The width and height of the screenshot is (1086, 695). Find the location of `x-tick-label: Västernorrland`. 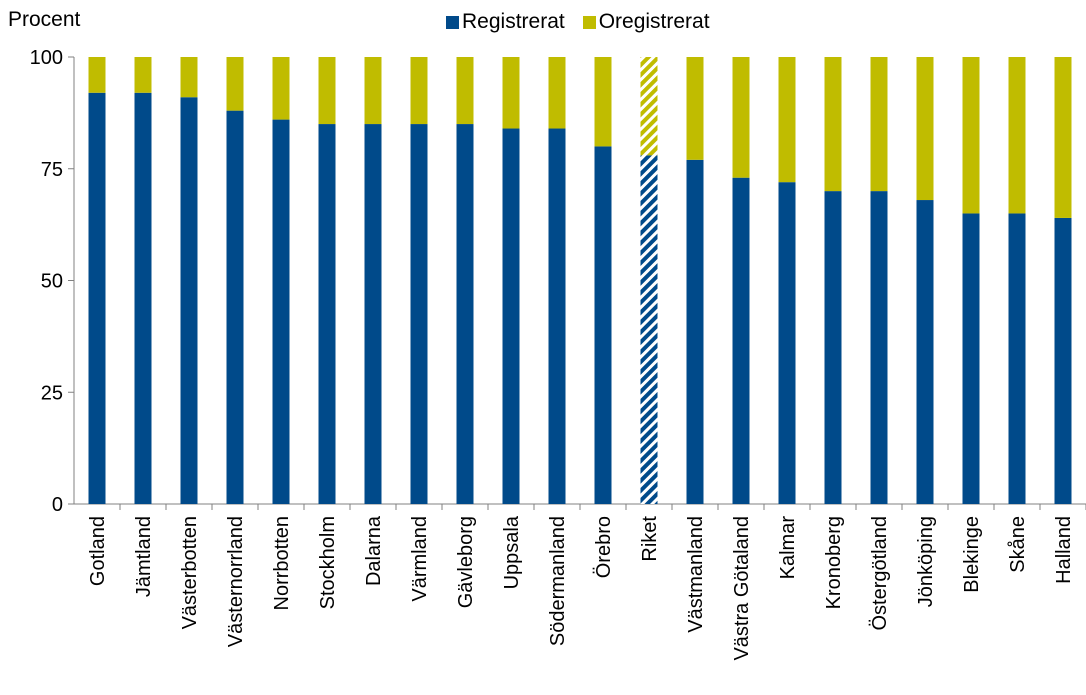

x-tick-label: Västernorrland is located at coordinates (236, 581).